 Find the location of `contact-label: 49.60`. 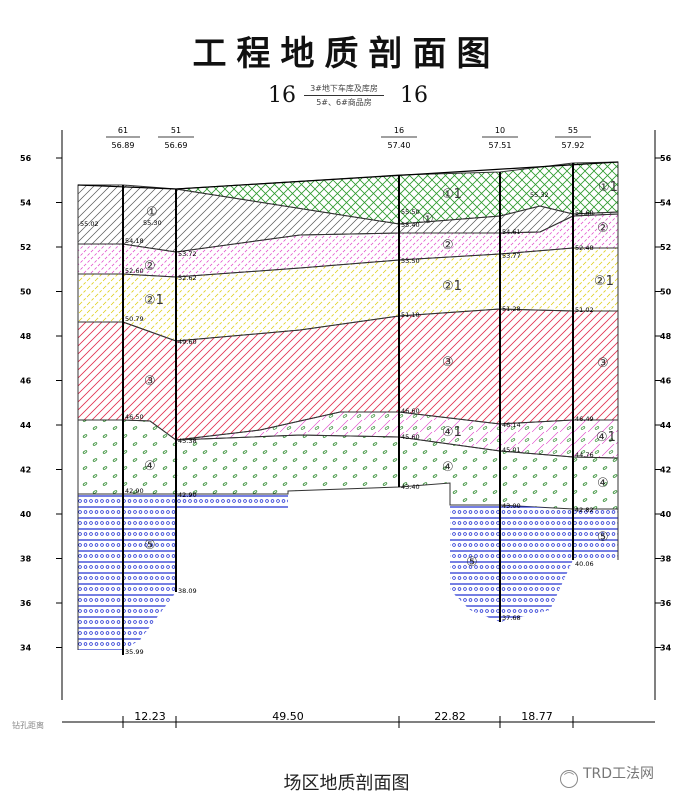

contact-label: 49.60 is located at coordinates (187, 342).